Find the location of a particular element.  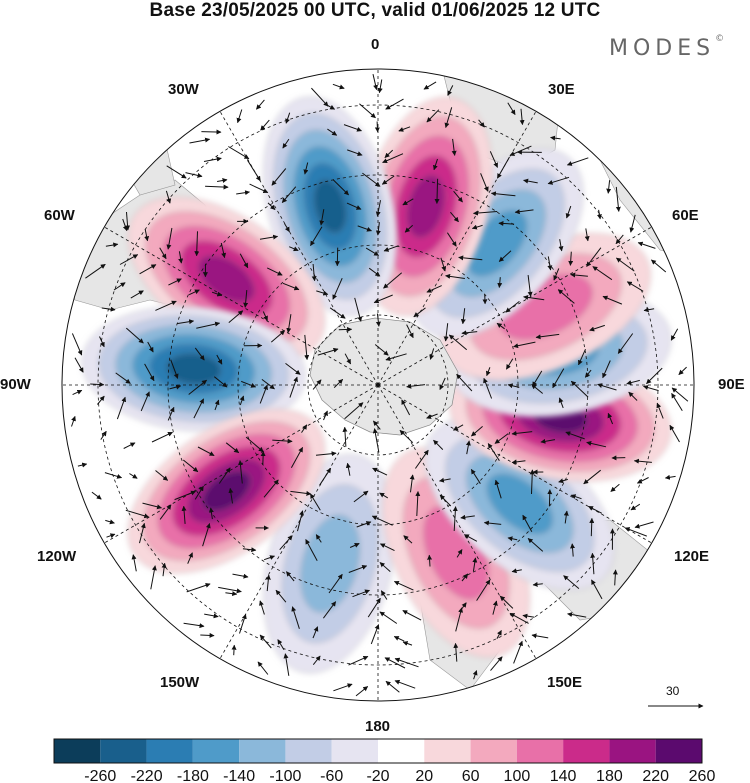

colorbar-label: 20 is located at coordinates (424, 775).